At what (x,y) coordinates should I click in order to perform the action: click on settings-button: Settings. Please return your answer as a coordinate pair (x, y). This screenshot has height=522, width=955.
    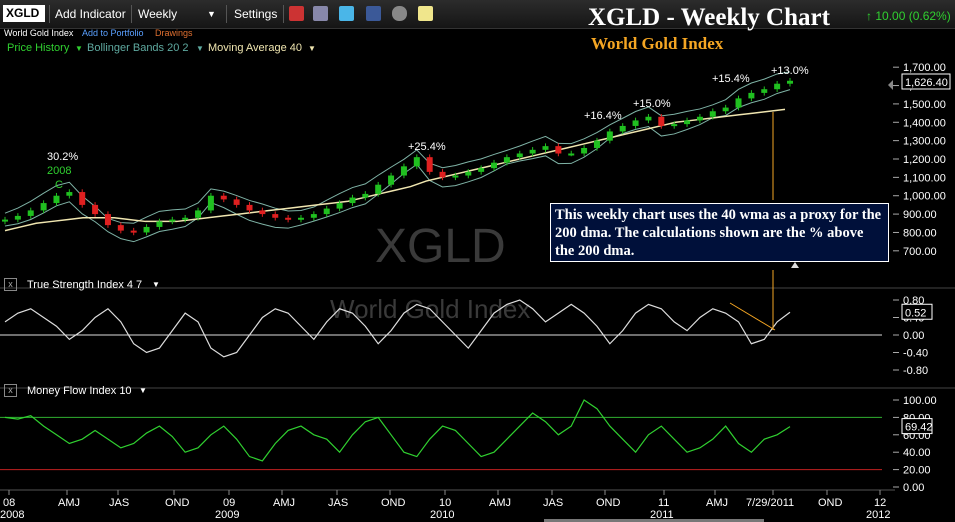
    Looking at the image, I should click on (256, 14).